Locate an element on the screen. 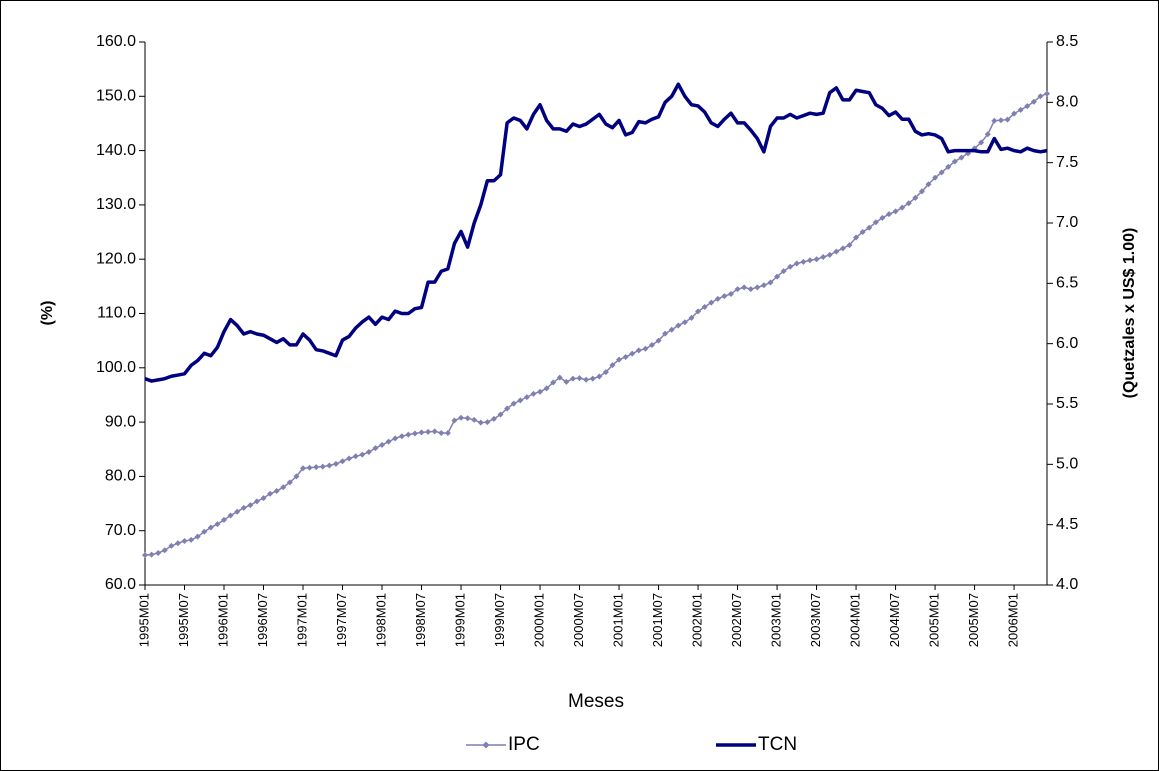 The height and width of the screenshot is (771, 1159). y2-tick-label: 7.0 is located at coordinates (1067, 222).